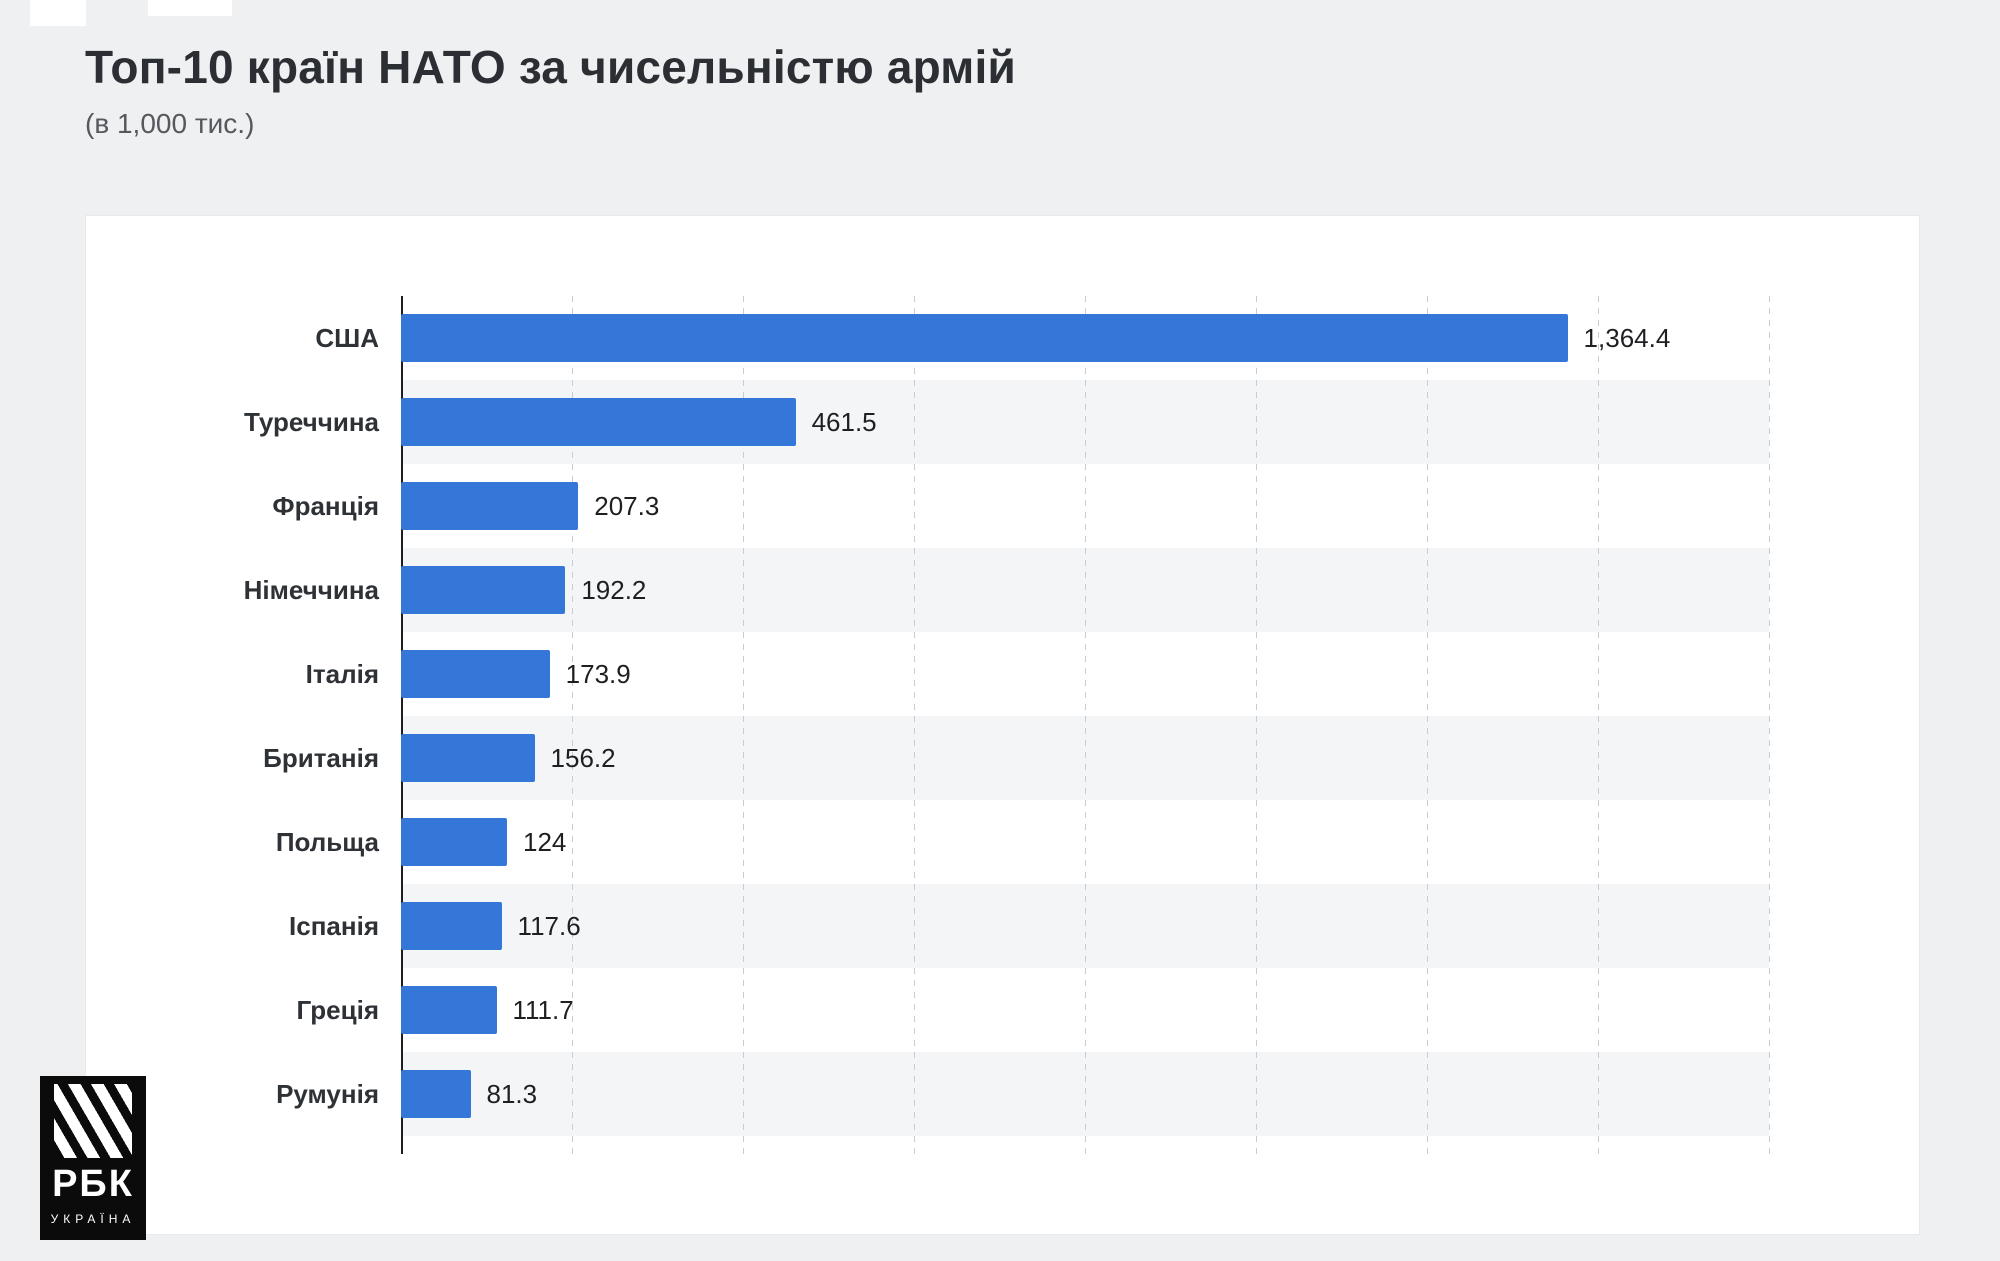 This screenshot has width=2000, height=1261. Describe the element at coordinates (93, 1184) in the screenshot. I see `logo-brand-text: РБК` at that location.